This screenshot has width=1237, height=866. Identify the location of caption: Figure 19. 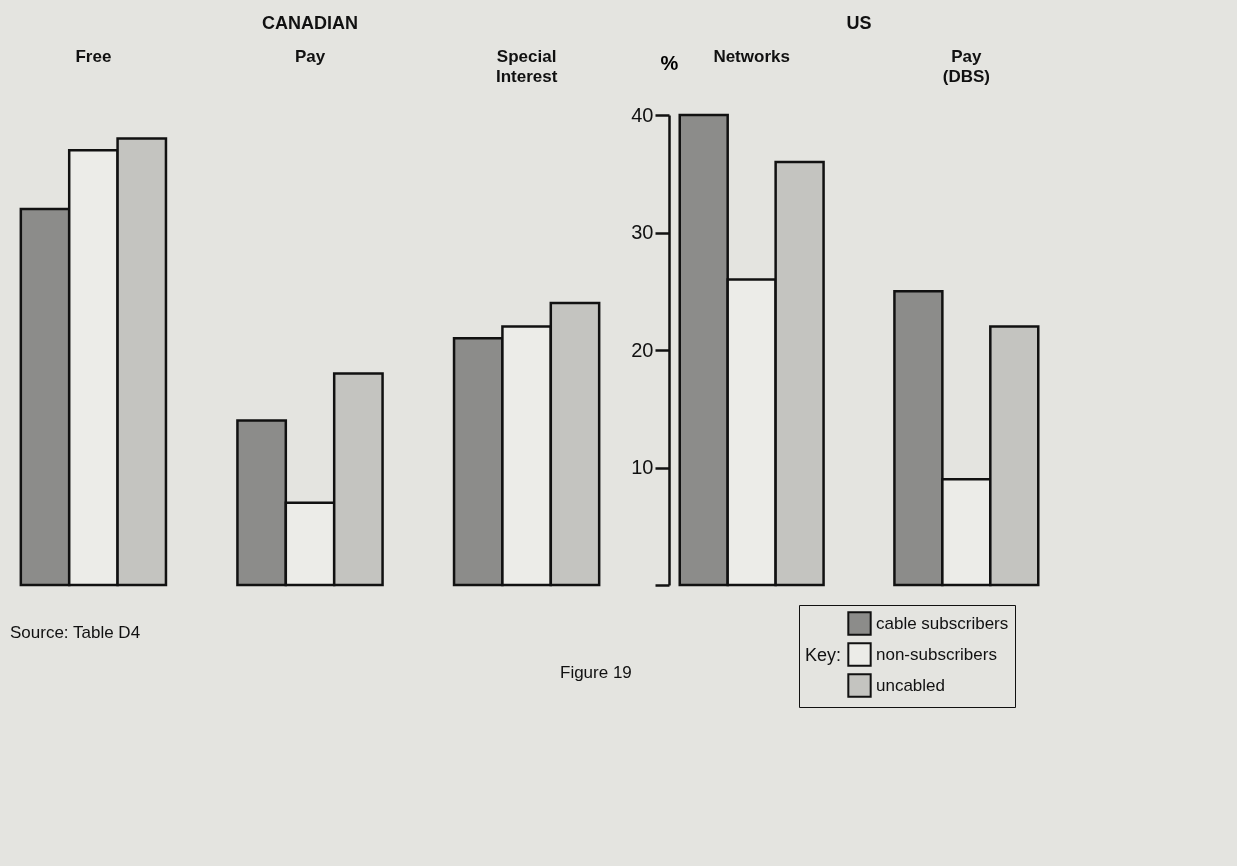
(596, 673).